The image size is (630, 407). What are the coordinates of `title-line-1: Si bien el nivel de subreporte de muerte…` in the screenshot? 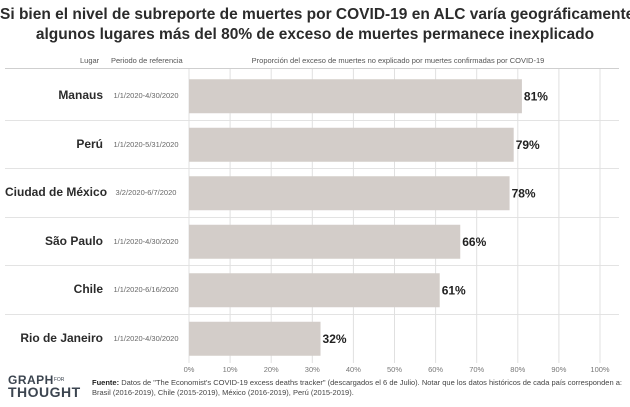 It's located at (315, 14).